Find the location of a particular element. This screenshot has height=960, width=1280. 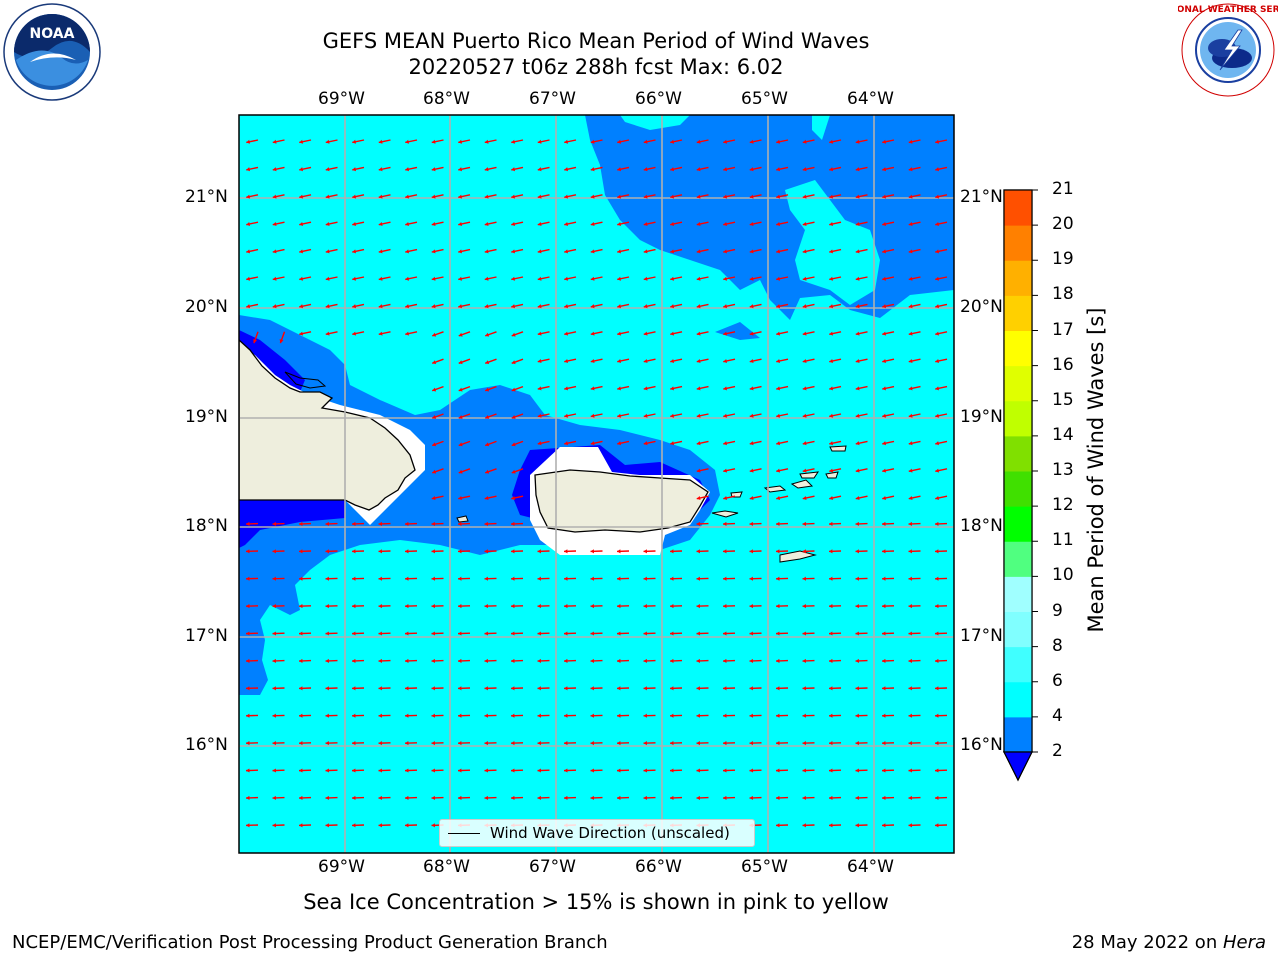

lon-label-bottom-64w: 64°W is located at coordinates (870, 867).